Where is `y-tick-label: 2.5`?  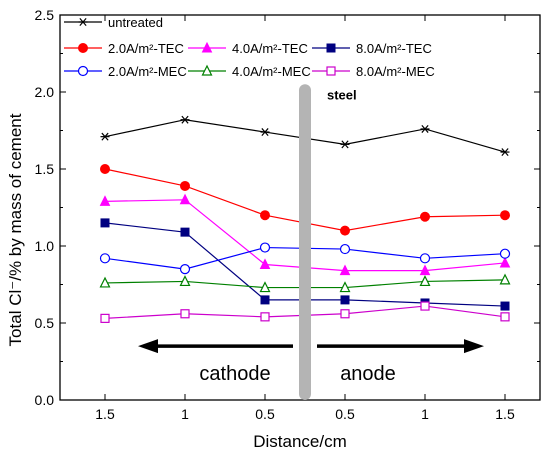 y-tick-label: 2.5 is located at coordinates (45, 15).